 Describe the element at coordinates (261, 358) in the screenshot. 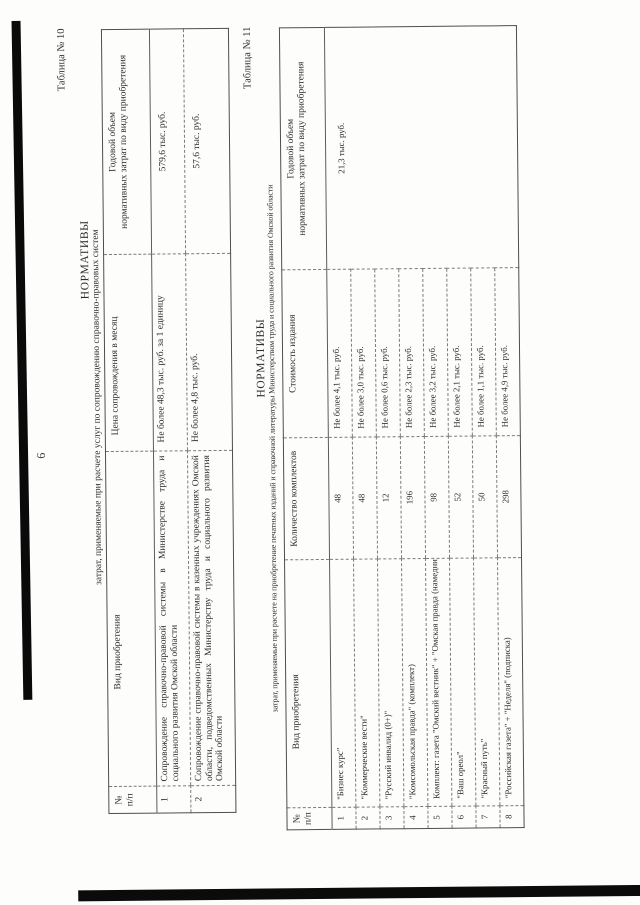

I see `section11-heading: НОРМАТИВЫ` at that location.